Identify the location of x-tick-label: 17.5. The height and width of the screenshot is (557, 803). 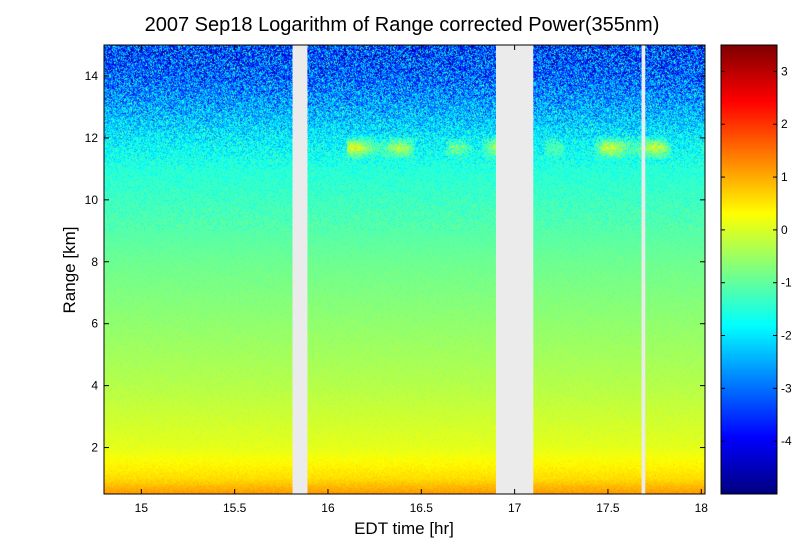
(608, 508).